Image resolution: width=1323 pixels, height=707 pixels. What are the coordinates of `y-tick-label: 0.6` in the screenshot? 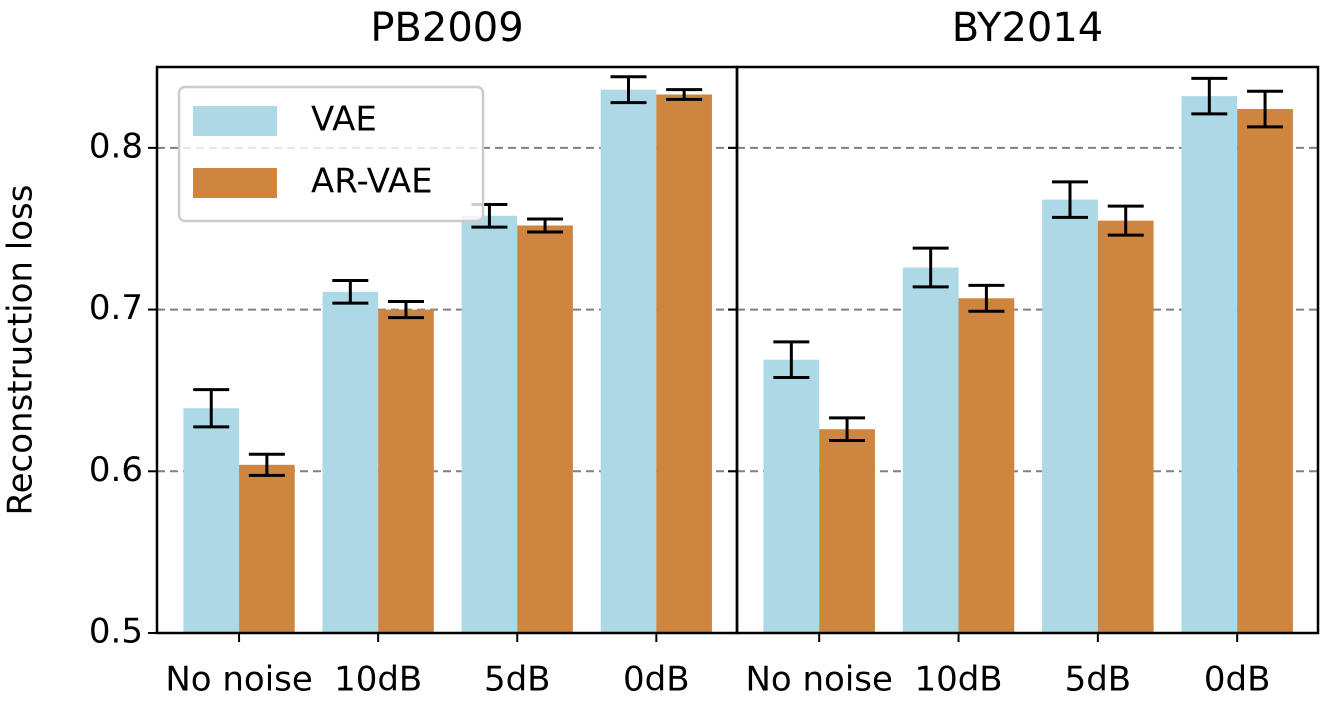 It's located at (116, 470).